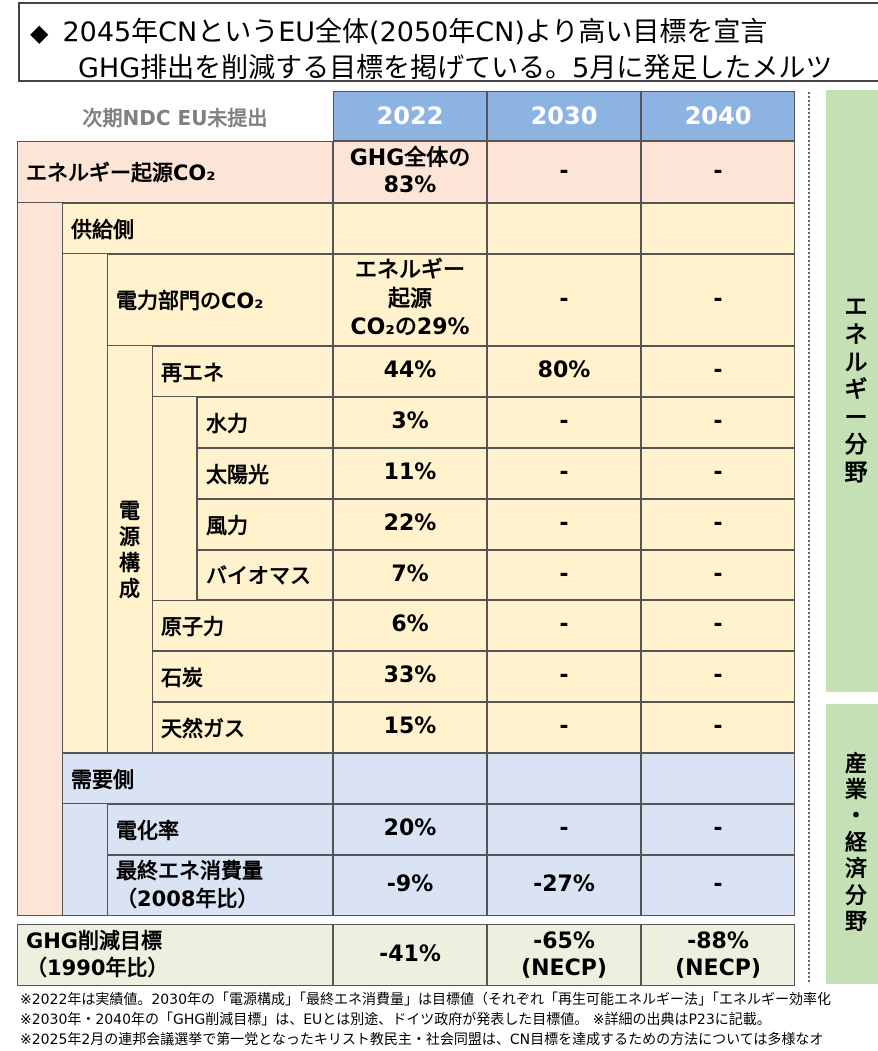  I want to click on row-label-renewables: 再エネ, so click(242, 371).